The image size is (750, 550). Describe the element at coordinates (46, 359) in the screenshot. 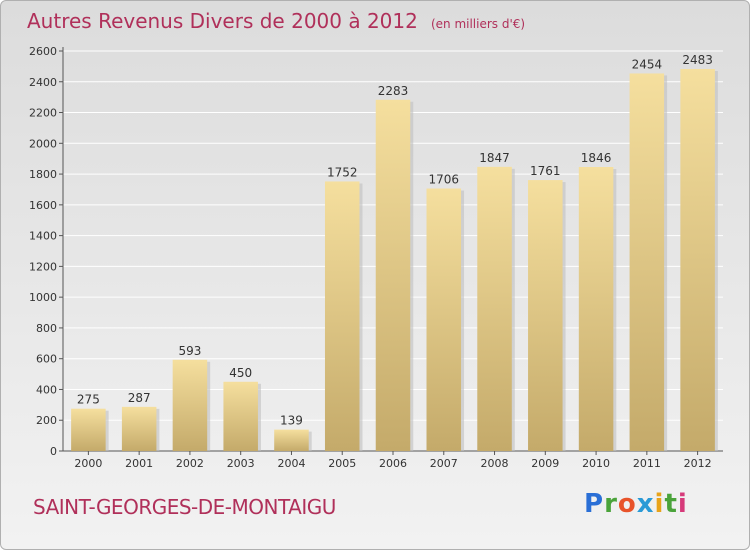

I see `y-tick-label: 600` at that location.